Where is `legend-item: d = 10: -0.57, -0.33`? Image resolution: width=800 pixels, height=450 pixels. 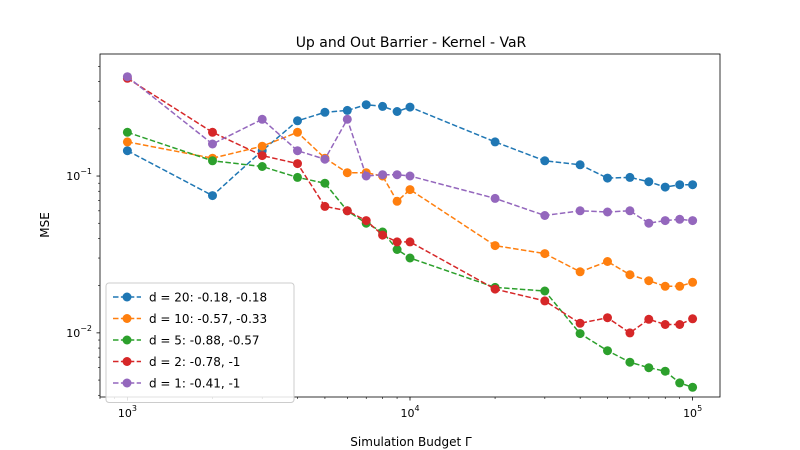 legend-item: d = 10: -0.57, -0.33 is located at coordinates (190, 319).